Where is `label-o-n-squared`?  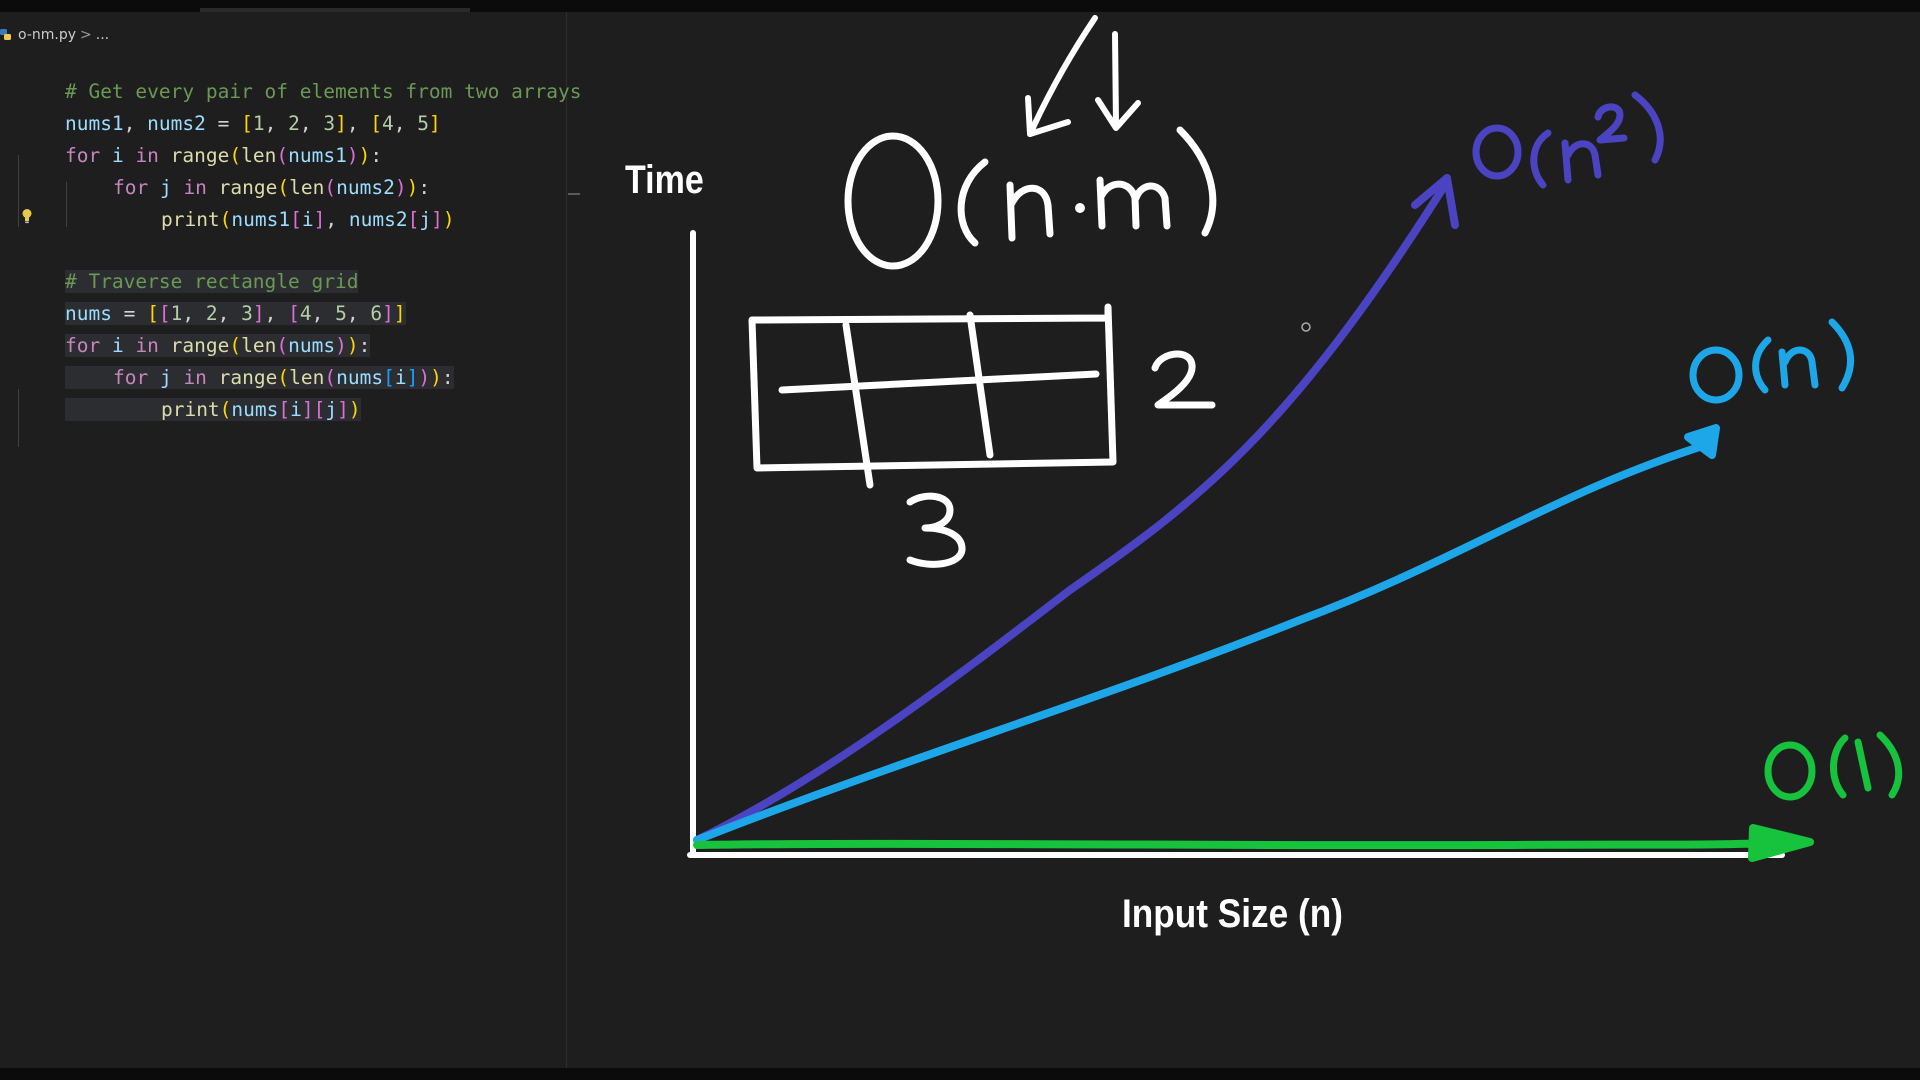
label-o-n-squared is located at coordinates (1568, 140).